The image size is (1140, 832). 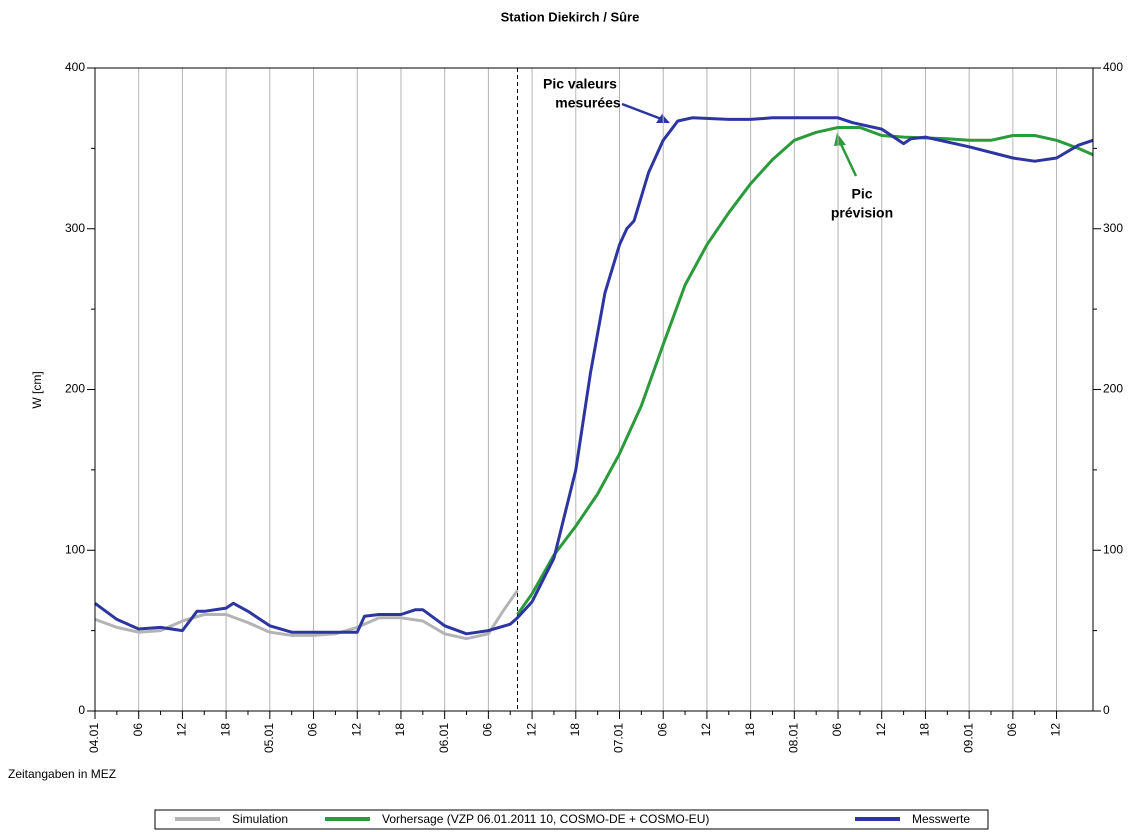 What do you see at coordinates (37, 389) in the screenshot?
I see `y-axis-label: W [cm]` at bounding box center [37, 389].